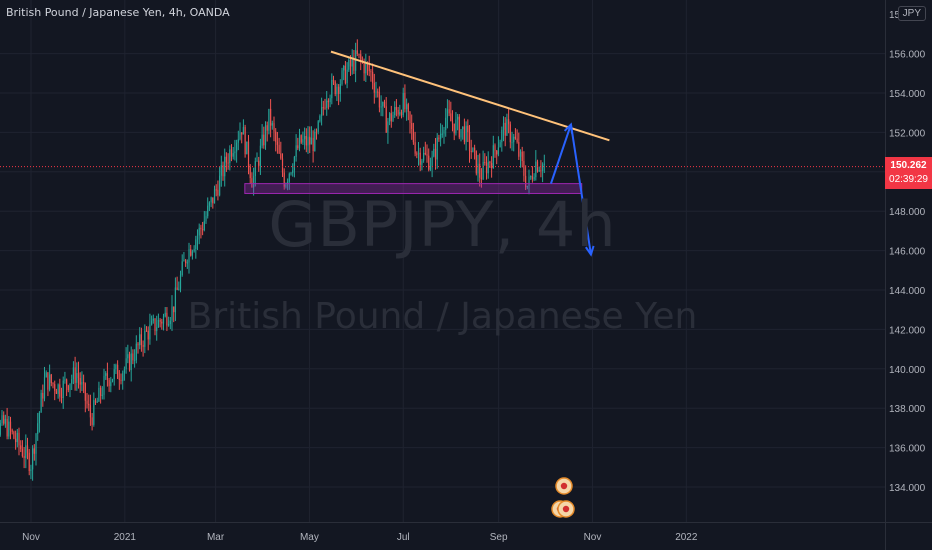 The image size is (932, 550). What do you see at coordinates (580, 189) in the screenshot?
I see `projection-arrow-down` at bounding box center [580, 189].